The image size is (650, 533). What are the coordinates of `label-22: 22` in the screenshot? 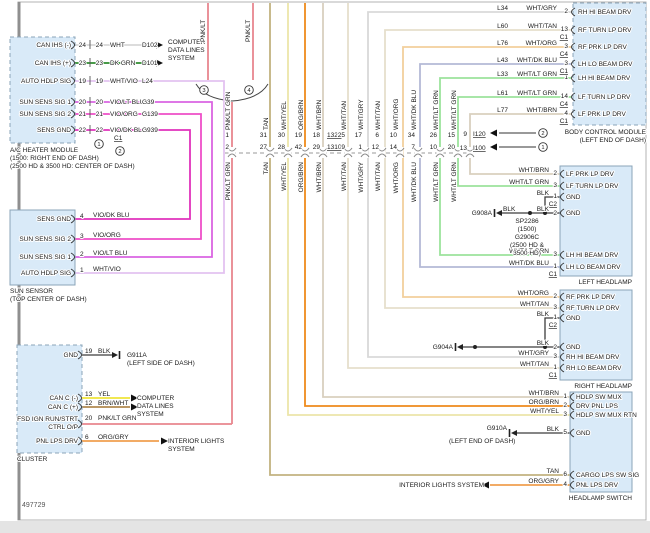 It's located at (100, 130).